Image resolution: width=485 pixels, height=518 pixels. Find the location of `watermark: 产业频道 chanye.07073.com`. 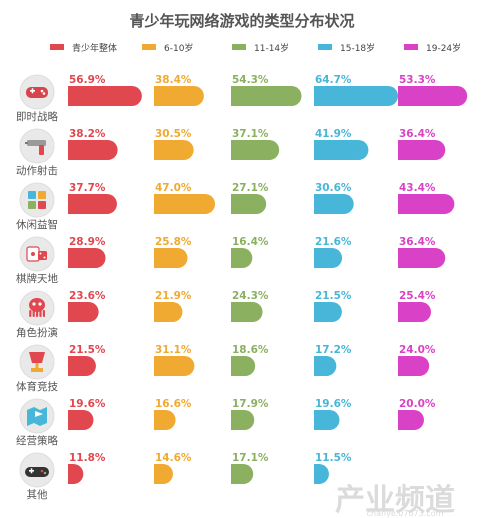

watermark: 产业频道 chanye.07073.com is located at coordinates (395, 500).